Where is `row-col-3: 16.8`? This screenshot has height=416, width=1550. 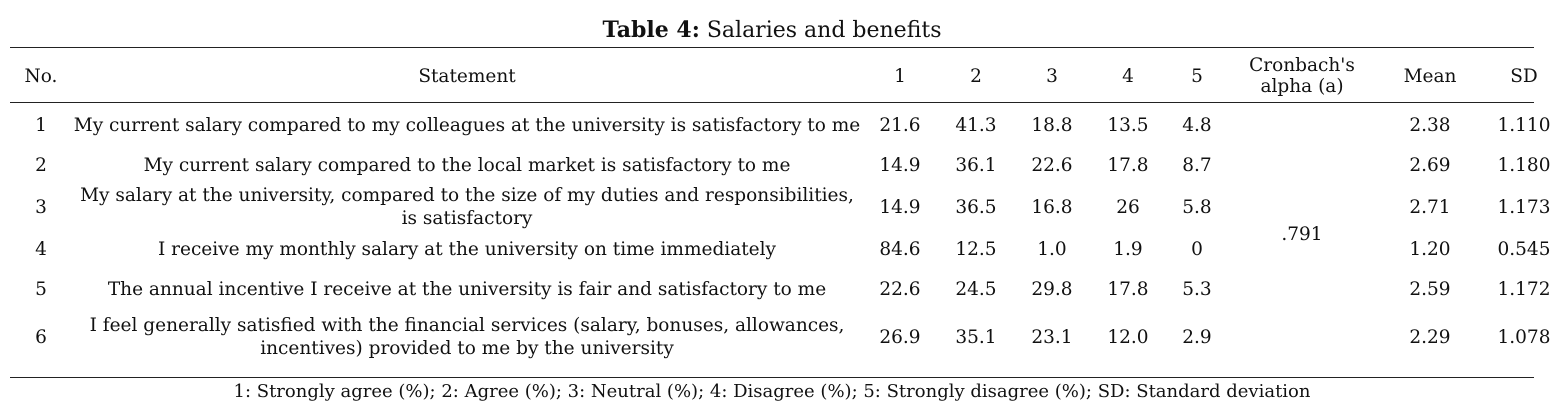 row-col-3: 16.8 is located at coordinates (1052, 207).